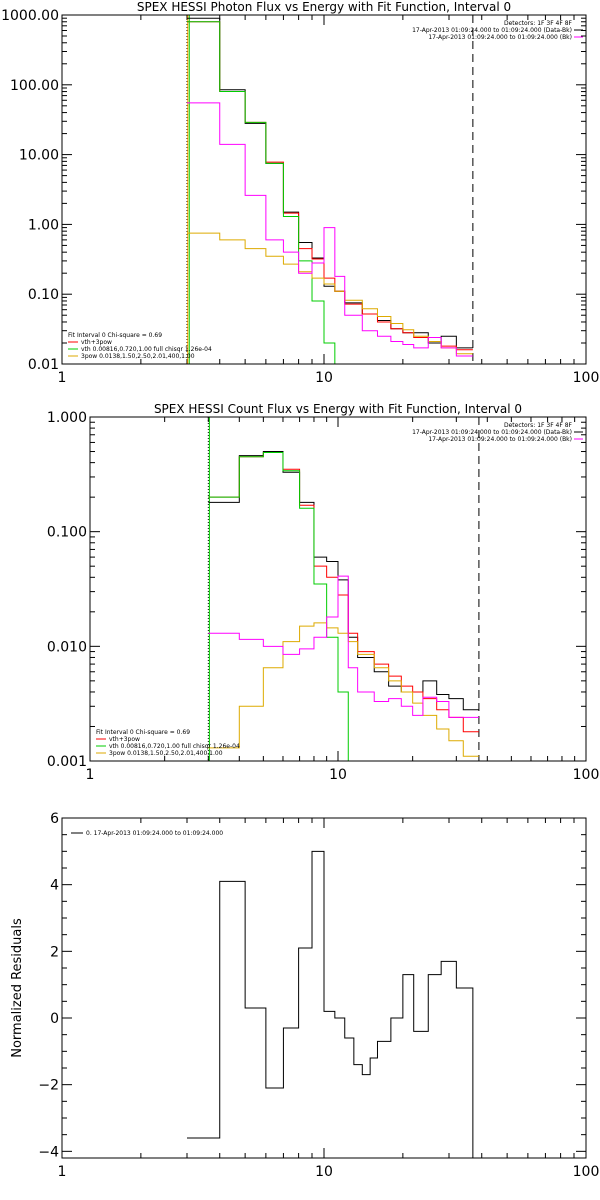 This screenshot has height=1200, width=600. What do you see at coordinates (67, 647) in the screenshot?
I see `y-tick-label: 0.010` at bounding box center [67, 647].